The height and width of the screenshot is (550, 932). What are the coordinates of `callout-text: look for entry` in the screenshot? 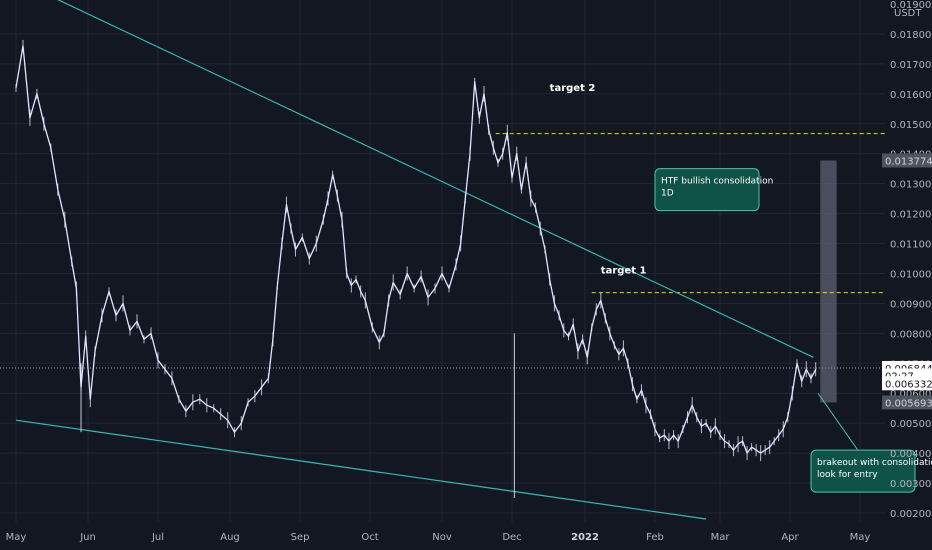 It's located at (847, 475).